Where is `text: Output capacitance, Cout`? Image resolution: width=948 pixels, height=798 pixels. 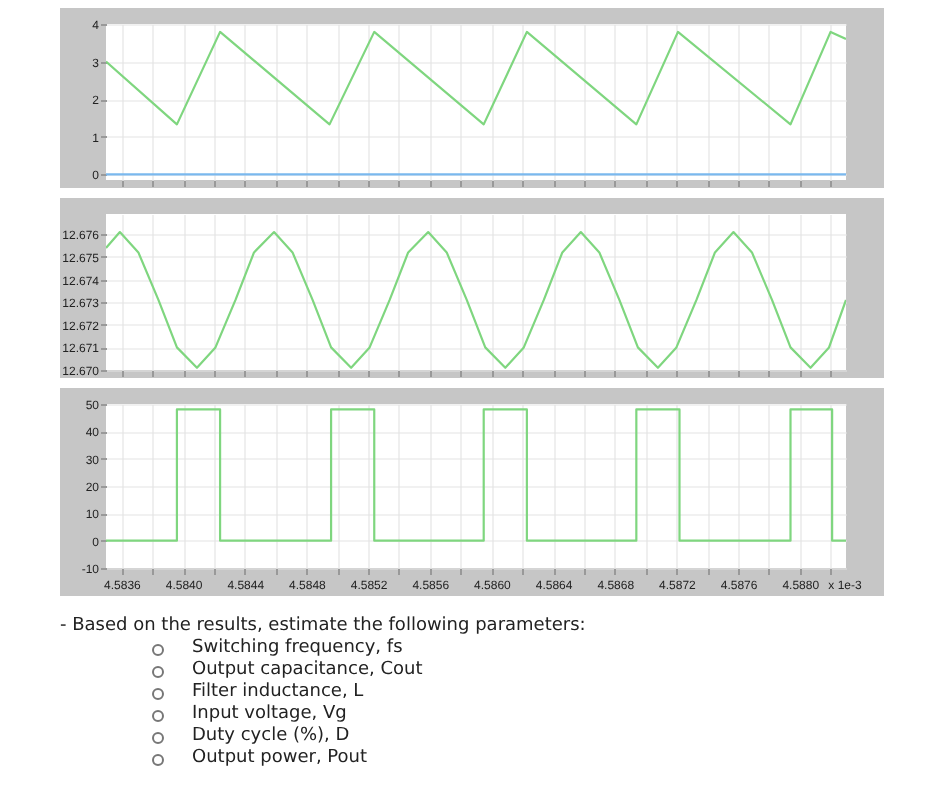 text: Output capacitance, Cout is located at coordinates (307, 671).